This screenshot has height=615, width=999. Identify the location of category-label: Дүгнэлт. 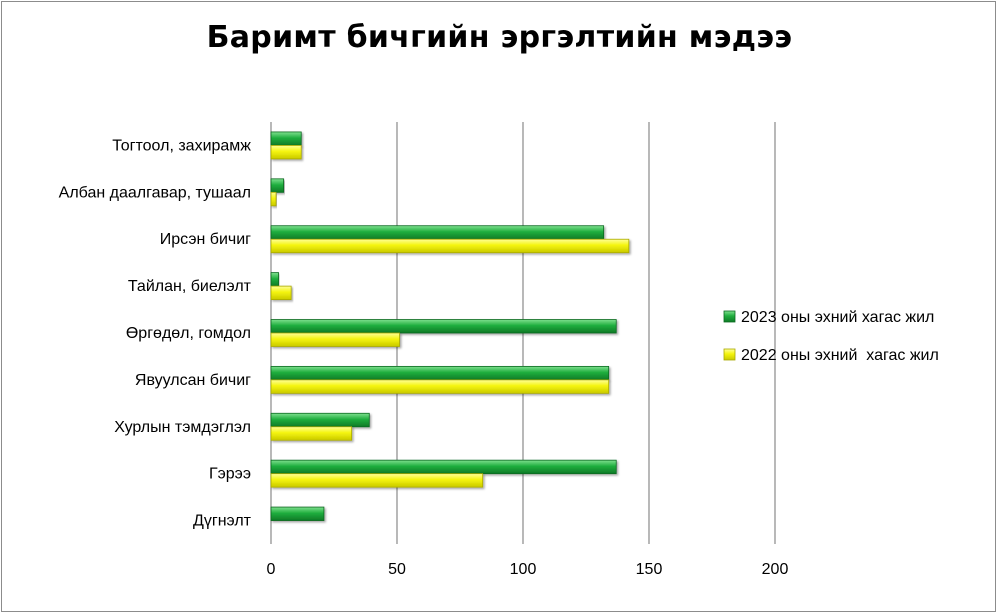
(222, 521).